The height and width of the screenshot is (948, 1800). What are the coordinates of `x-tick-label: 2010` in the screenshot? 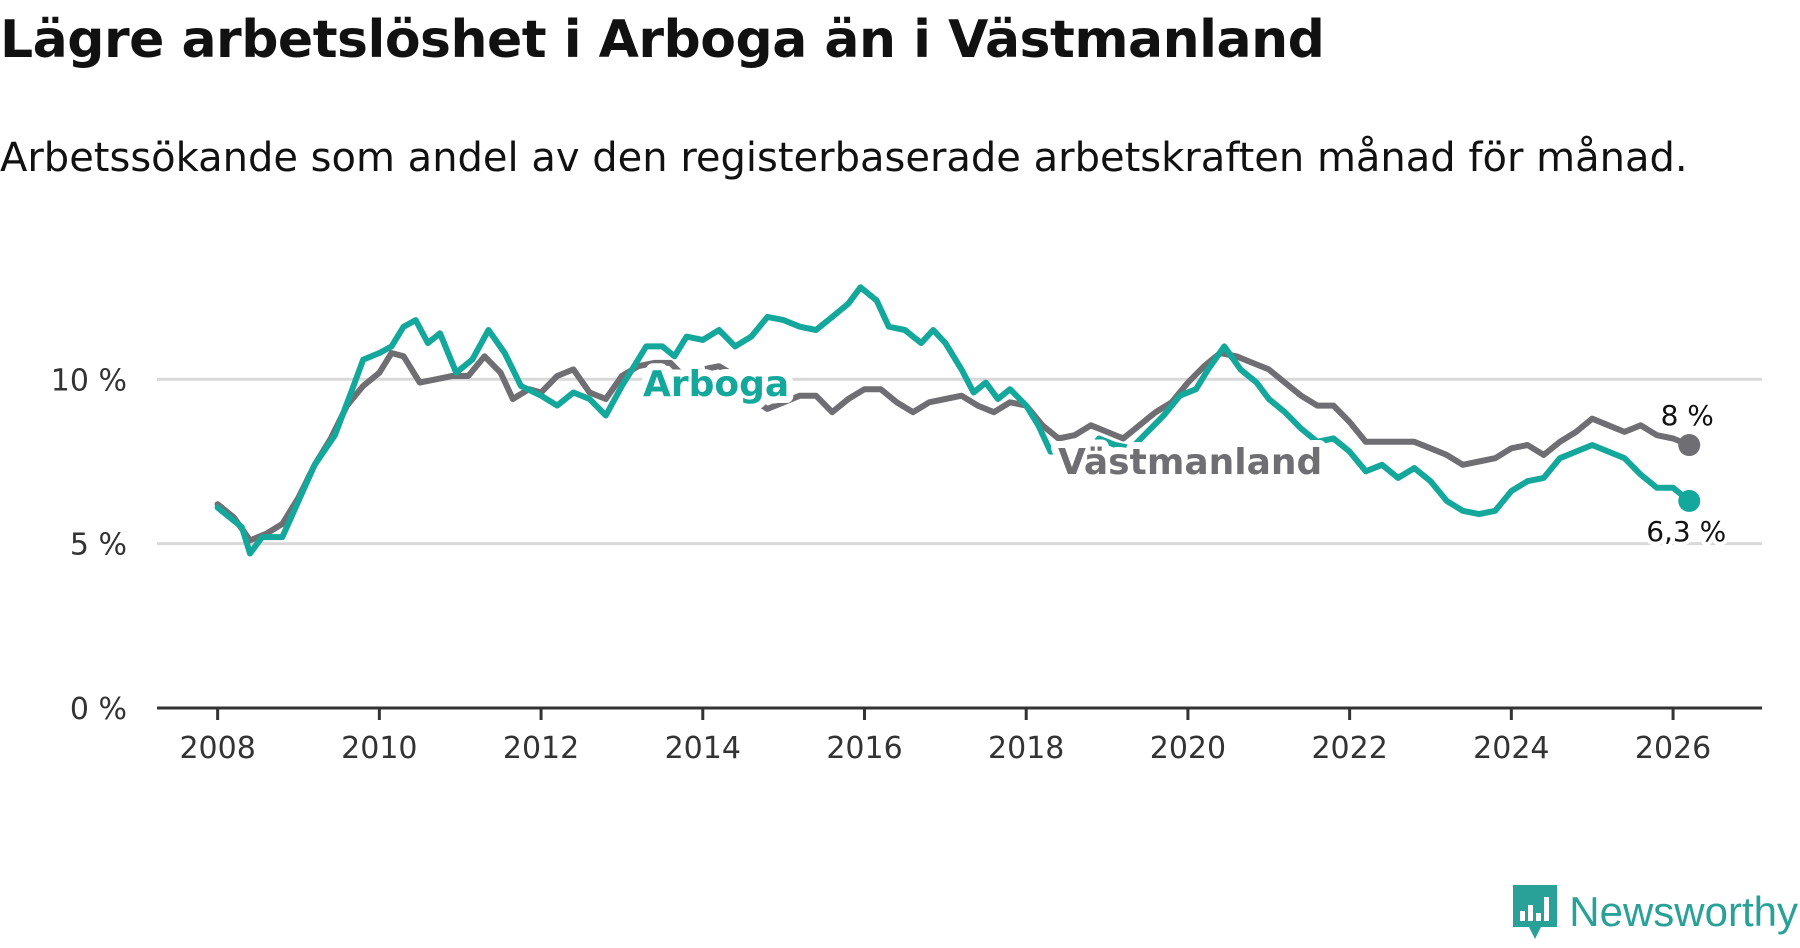 It's located at (379, 748).